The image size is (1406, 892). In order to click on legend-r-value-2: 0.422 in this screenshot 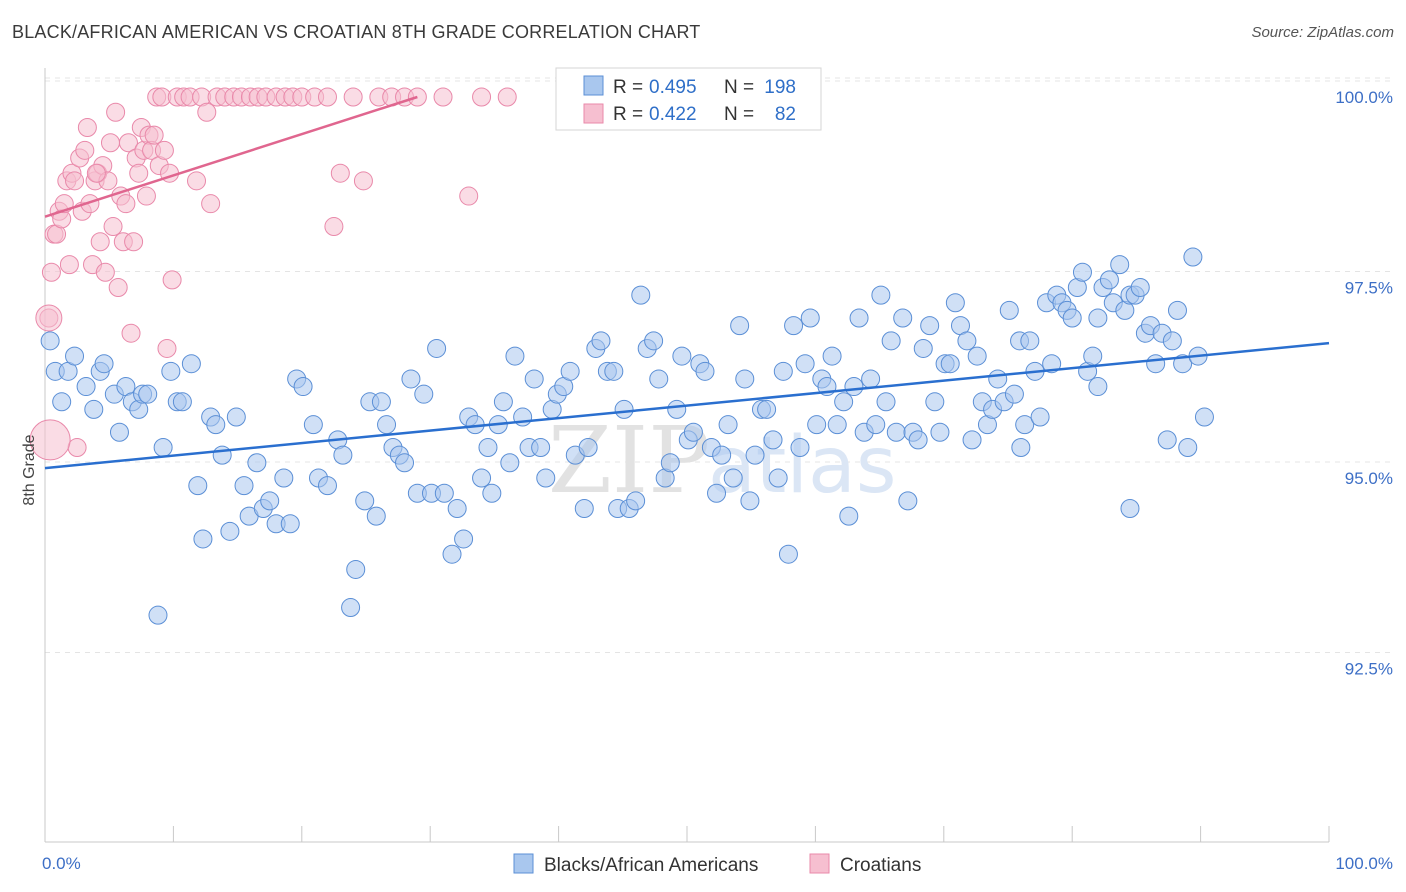, I will do `click(673, 114)`.